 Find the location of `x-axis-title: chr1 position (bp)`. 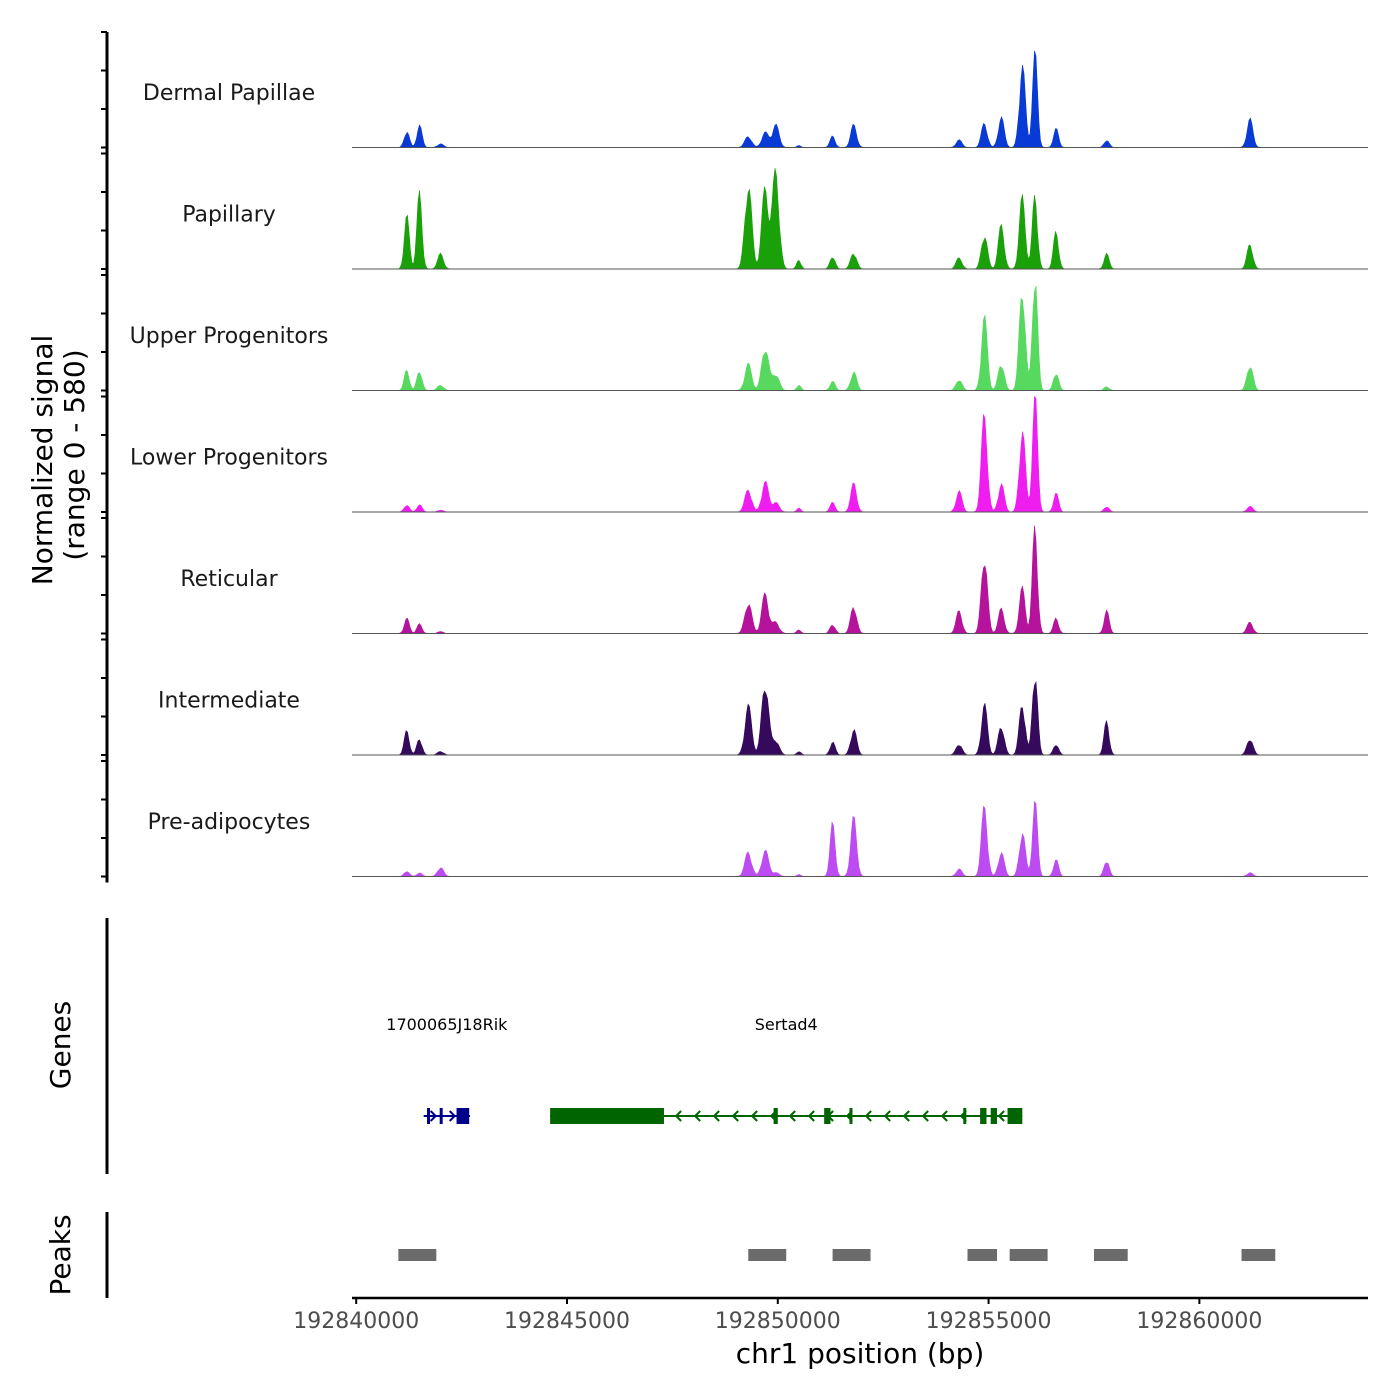

x-axis-title: chr1 position (bp) is located at coordinates (860, 1353).